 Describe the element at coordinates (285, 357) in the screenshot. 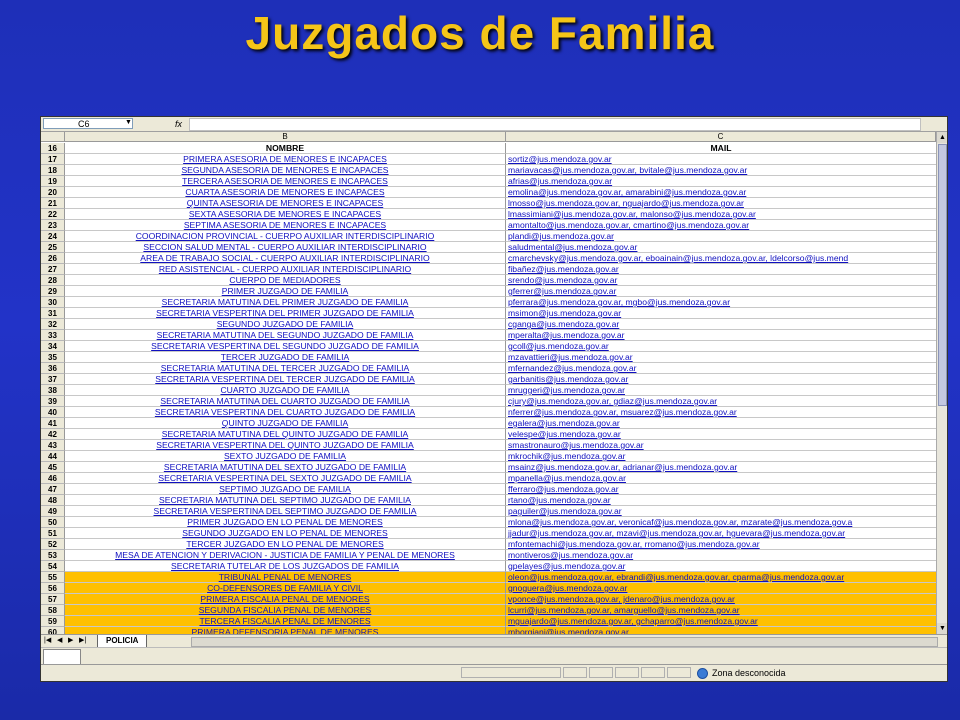

I see `nombre-cell: TERCER JUZGADO DE FAMILIA` at that location.